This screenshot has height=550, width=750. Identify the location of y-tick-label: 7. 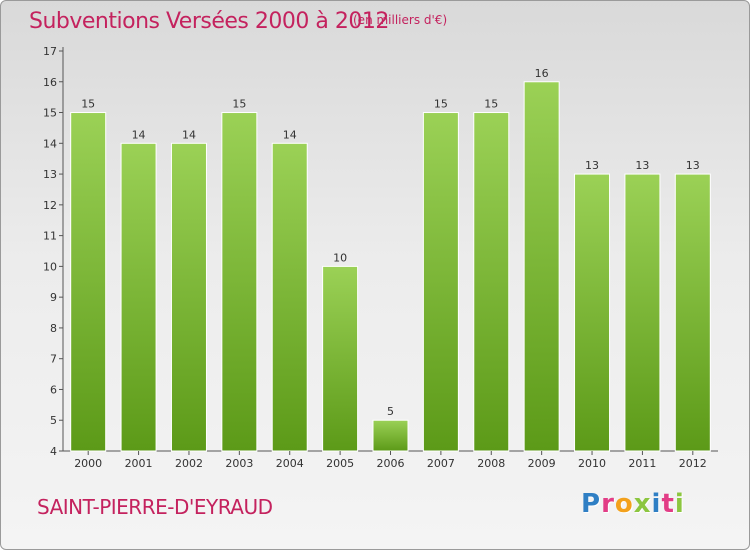
(53, 359).